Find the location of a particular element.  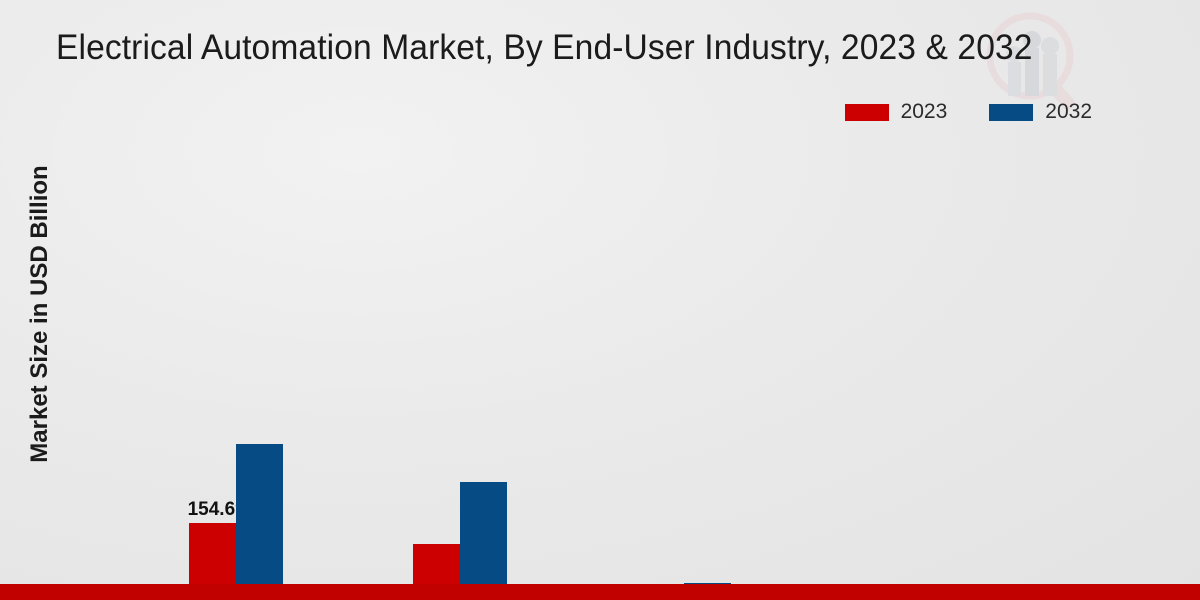

legend-swatch-2032 is located at coordinates (1011, 112).